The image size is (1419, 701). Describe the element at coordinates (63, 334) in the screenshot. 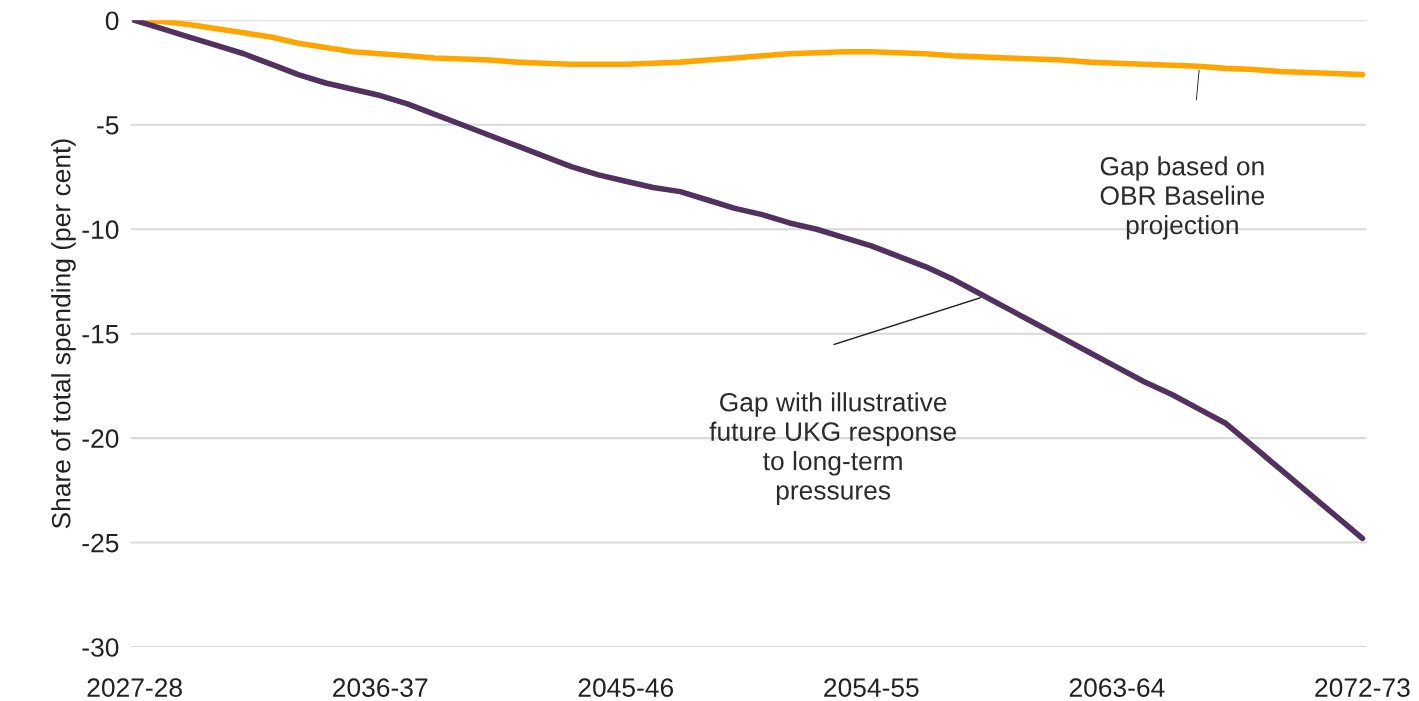

I see `y-axis-title: Share of total spending (per cent)` at that location.